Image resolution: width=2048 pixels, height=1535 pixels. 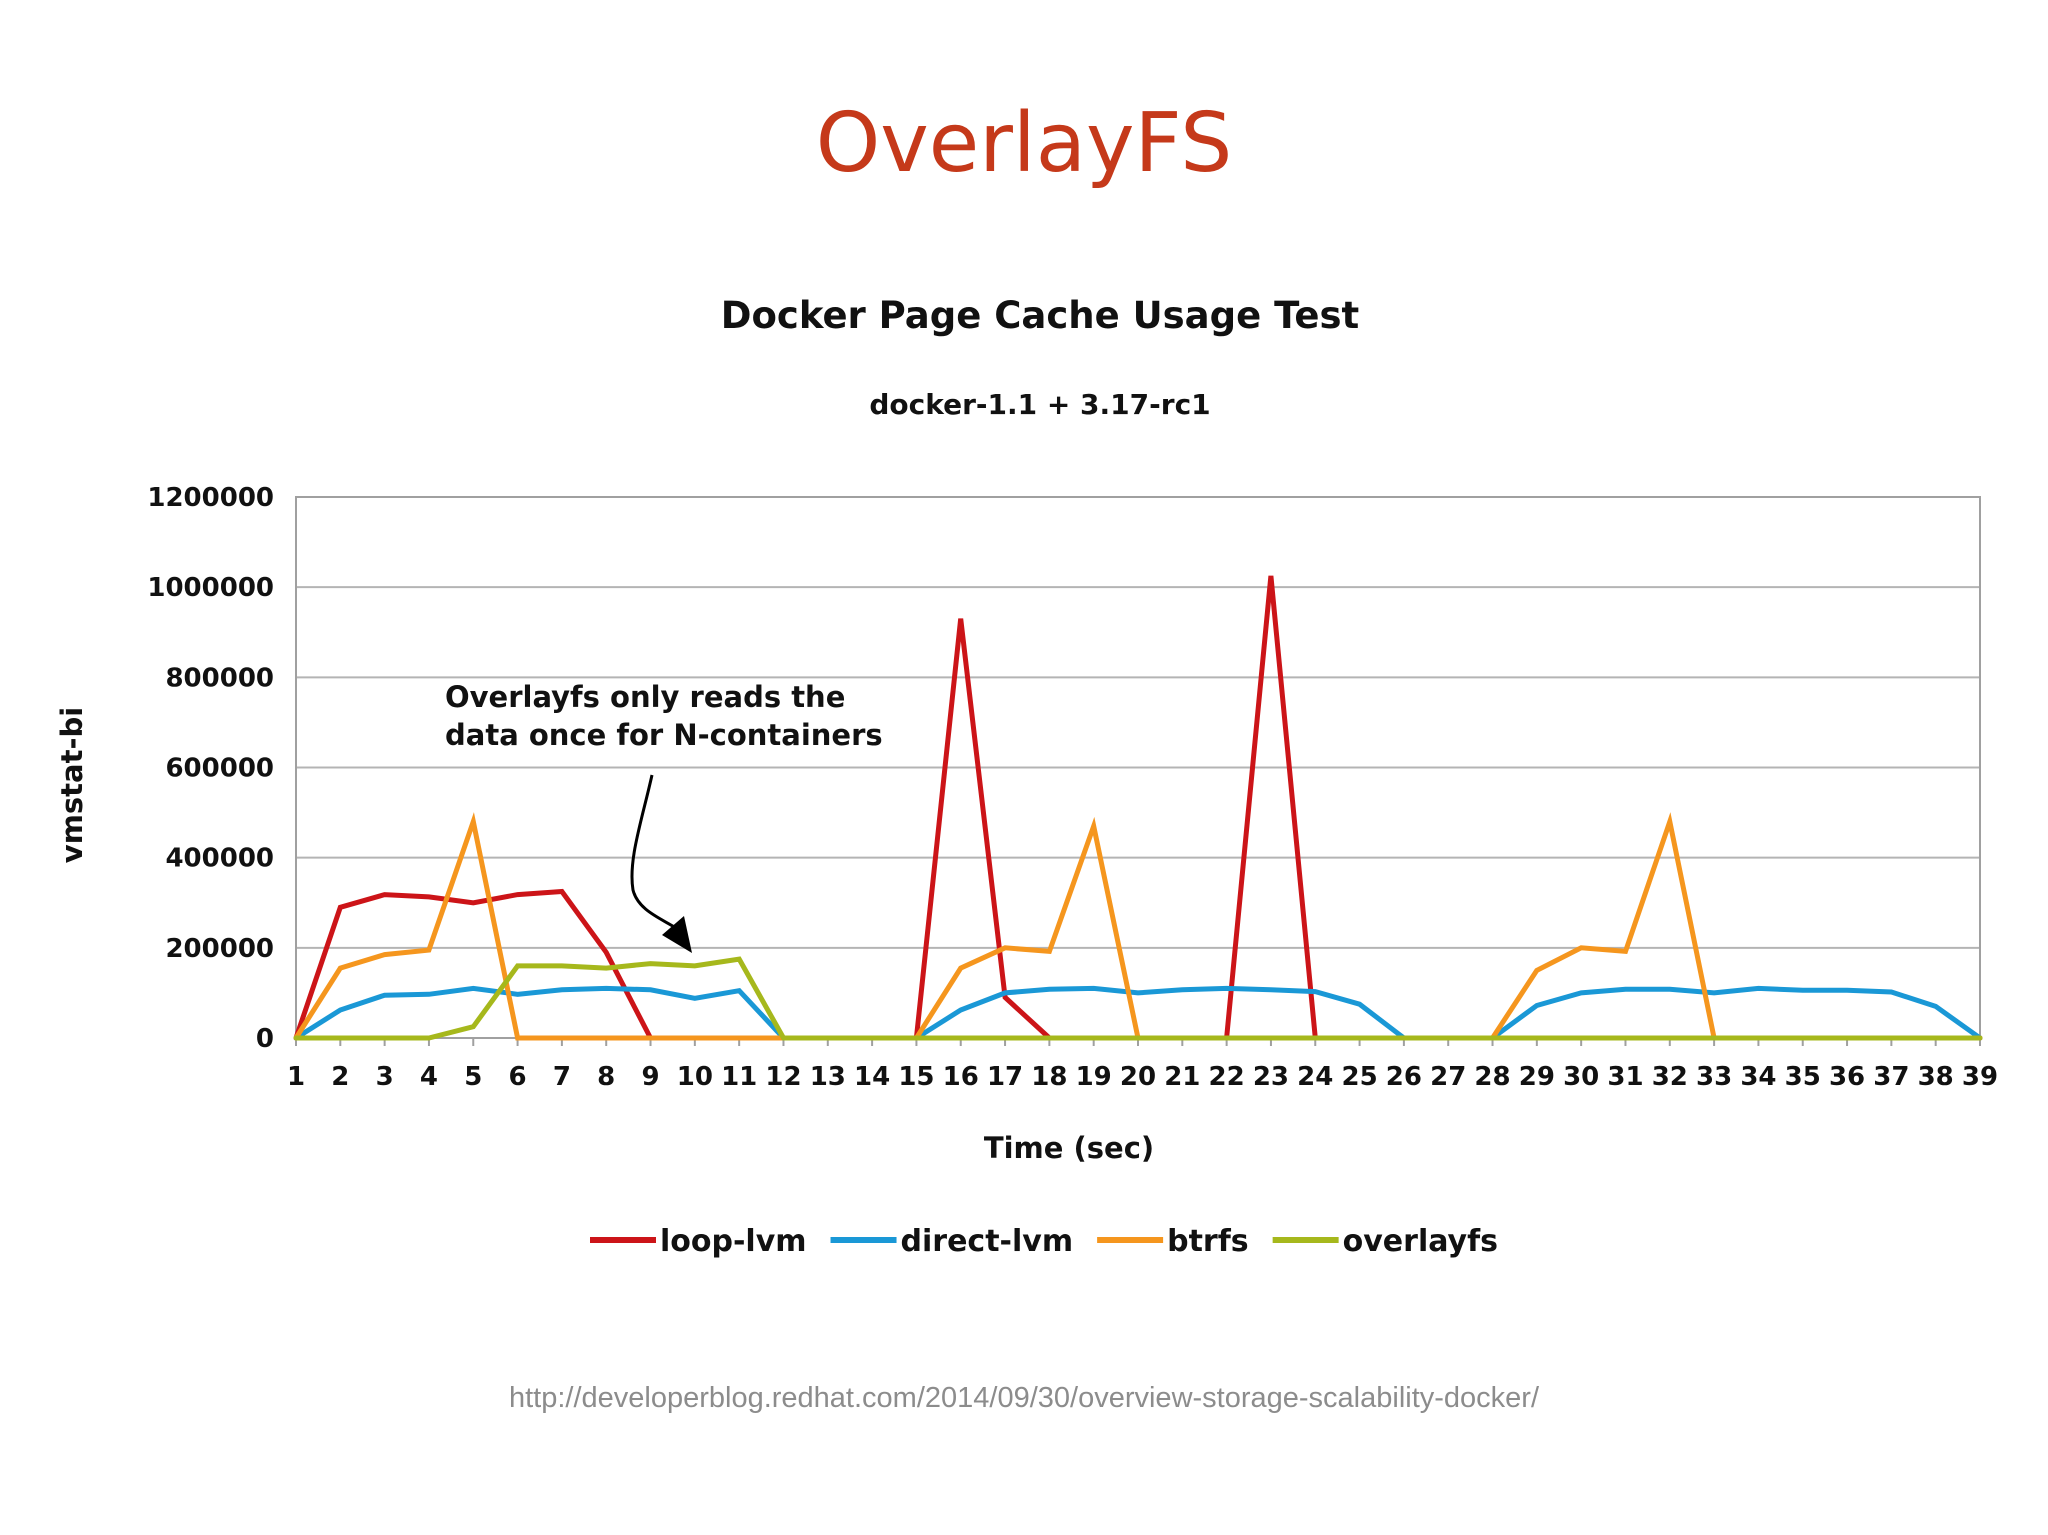 I want to click on y-axis-ticks: 0 200000 400000 600000 800000 1000000 1200000, so click(x=210, y=768).